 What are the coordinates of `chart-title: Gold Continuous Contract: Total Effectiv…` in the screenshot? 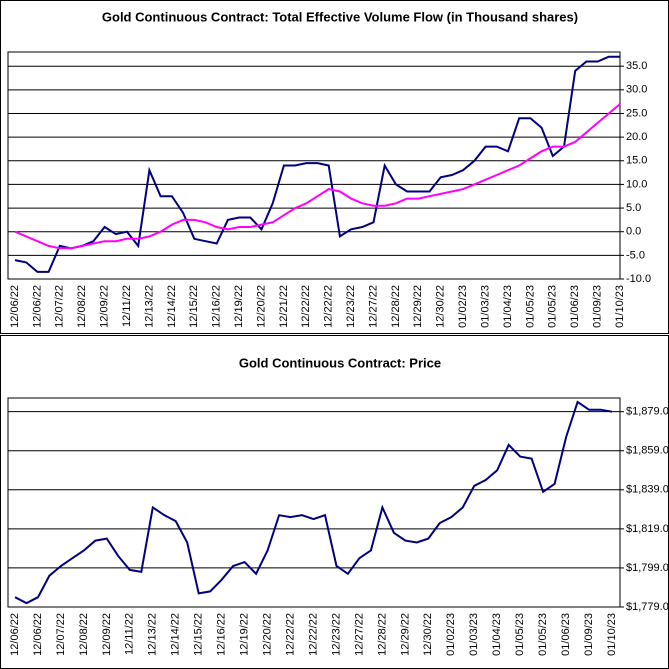 It's located at (340, 16).